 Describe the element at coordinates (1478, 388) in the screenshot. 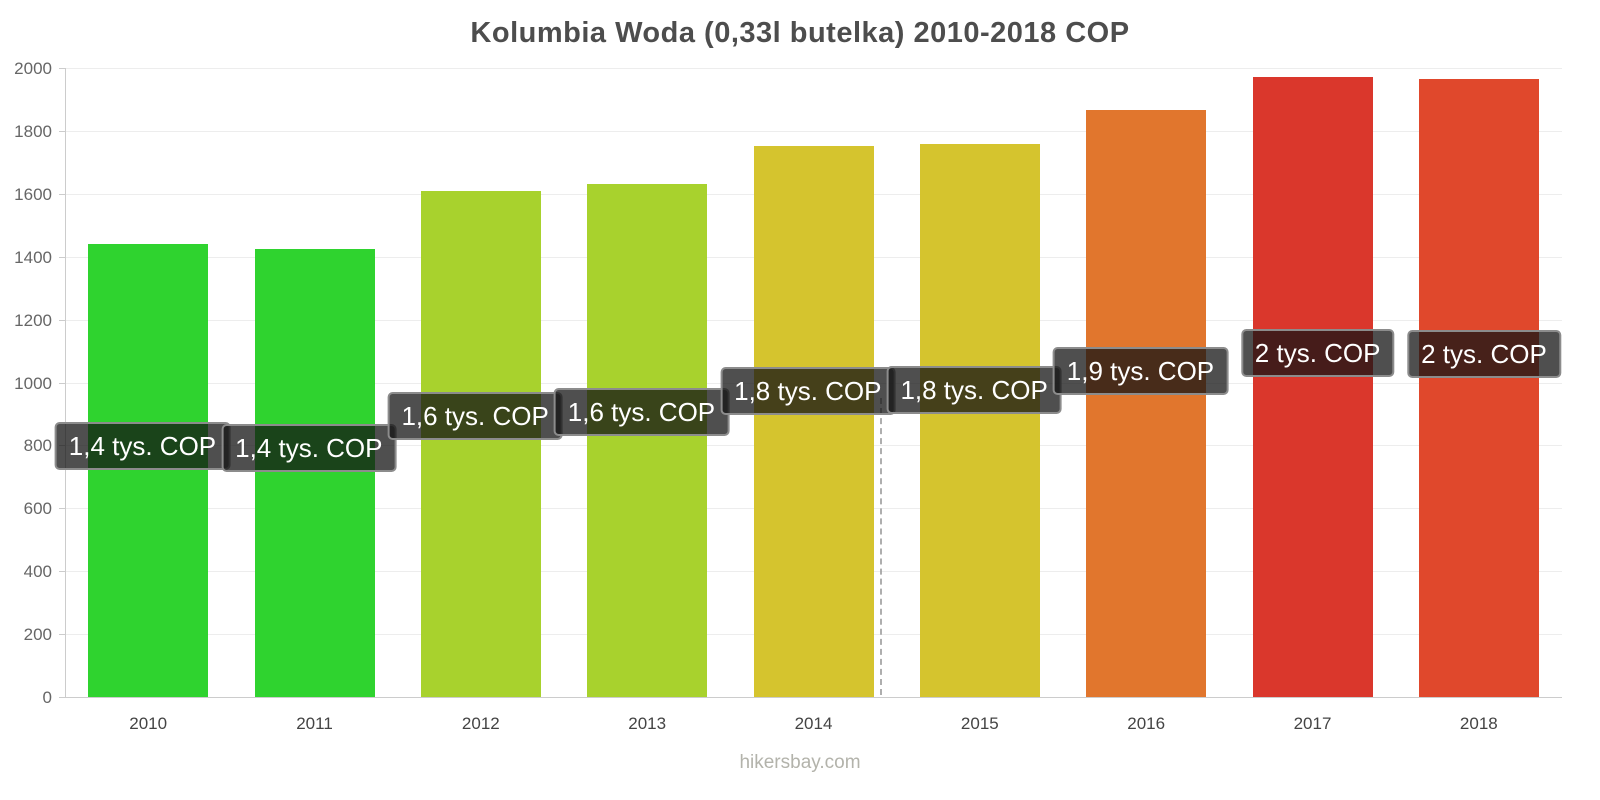

I see `bar-2018` at that location.